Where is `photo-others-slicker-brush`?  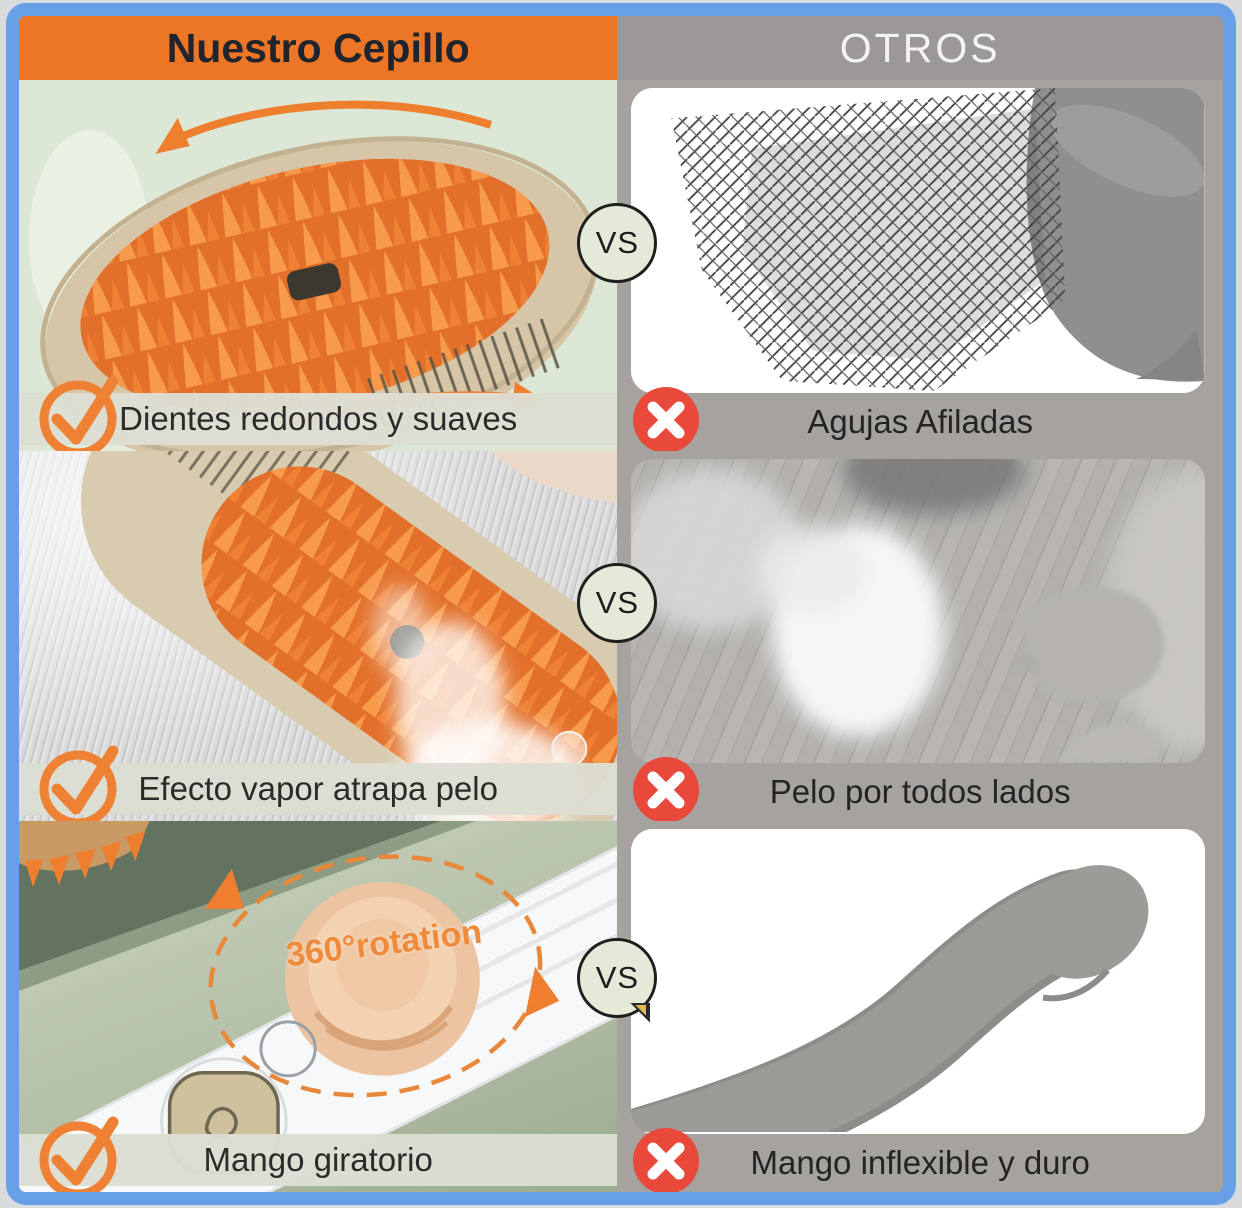 photo-others-slicker-brush is located at coordinates (918, 240).